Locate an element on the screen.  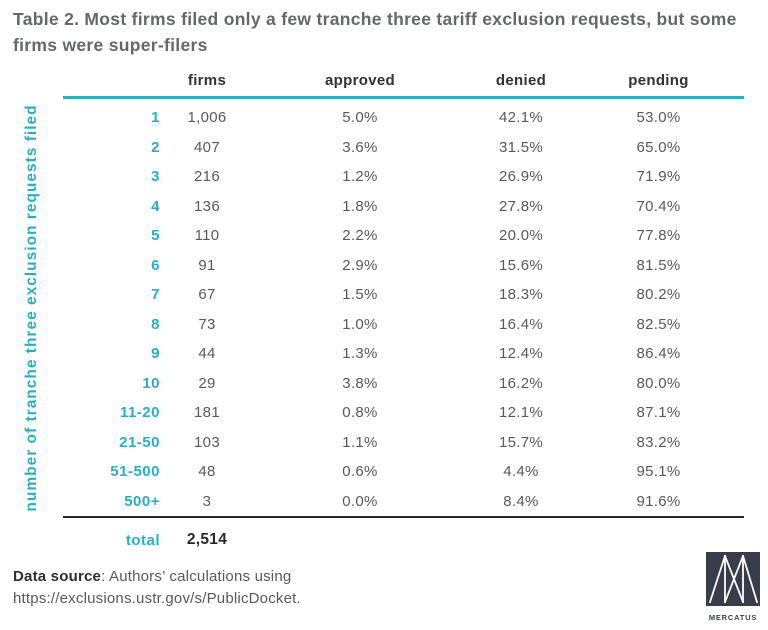
cell-denied: 12.1% is located at coordinates (521, 413).